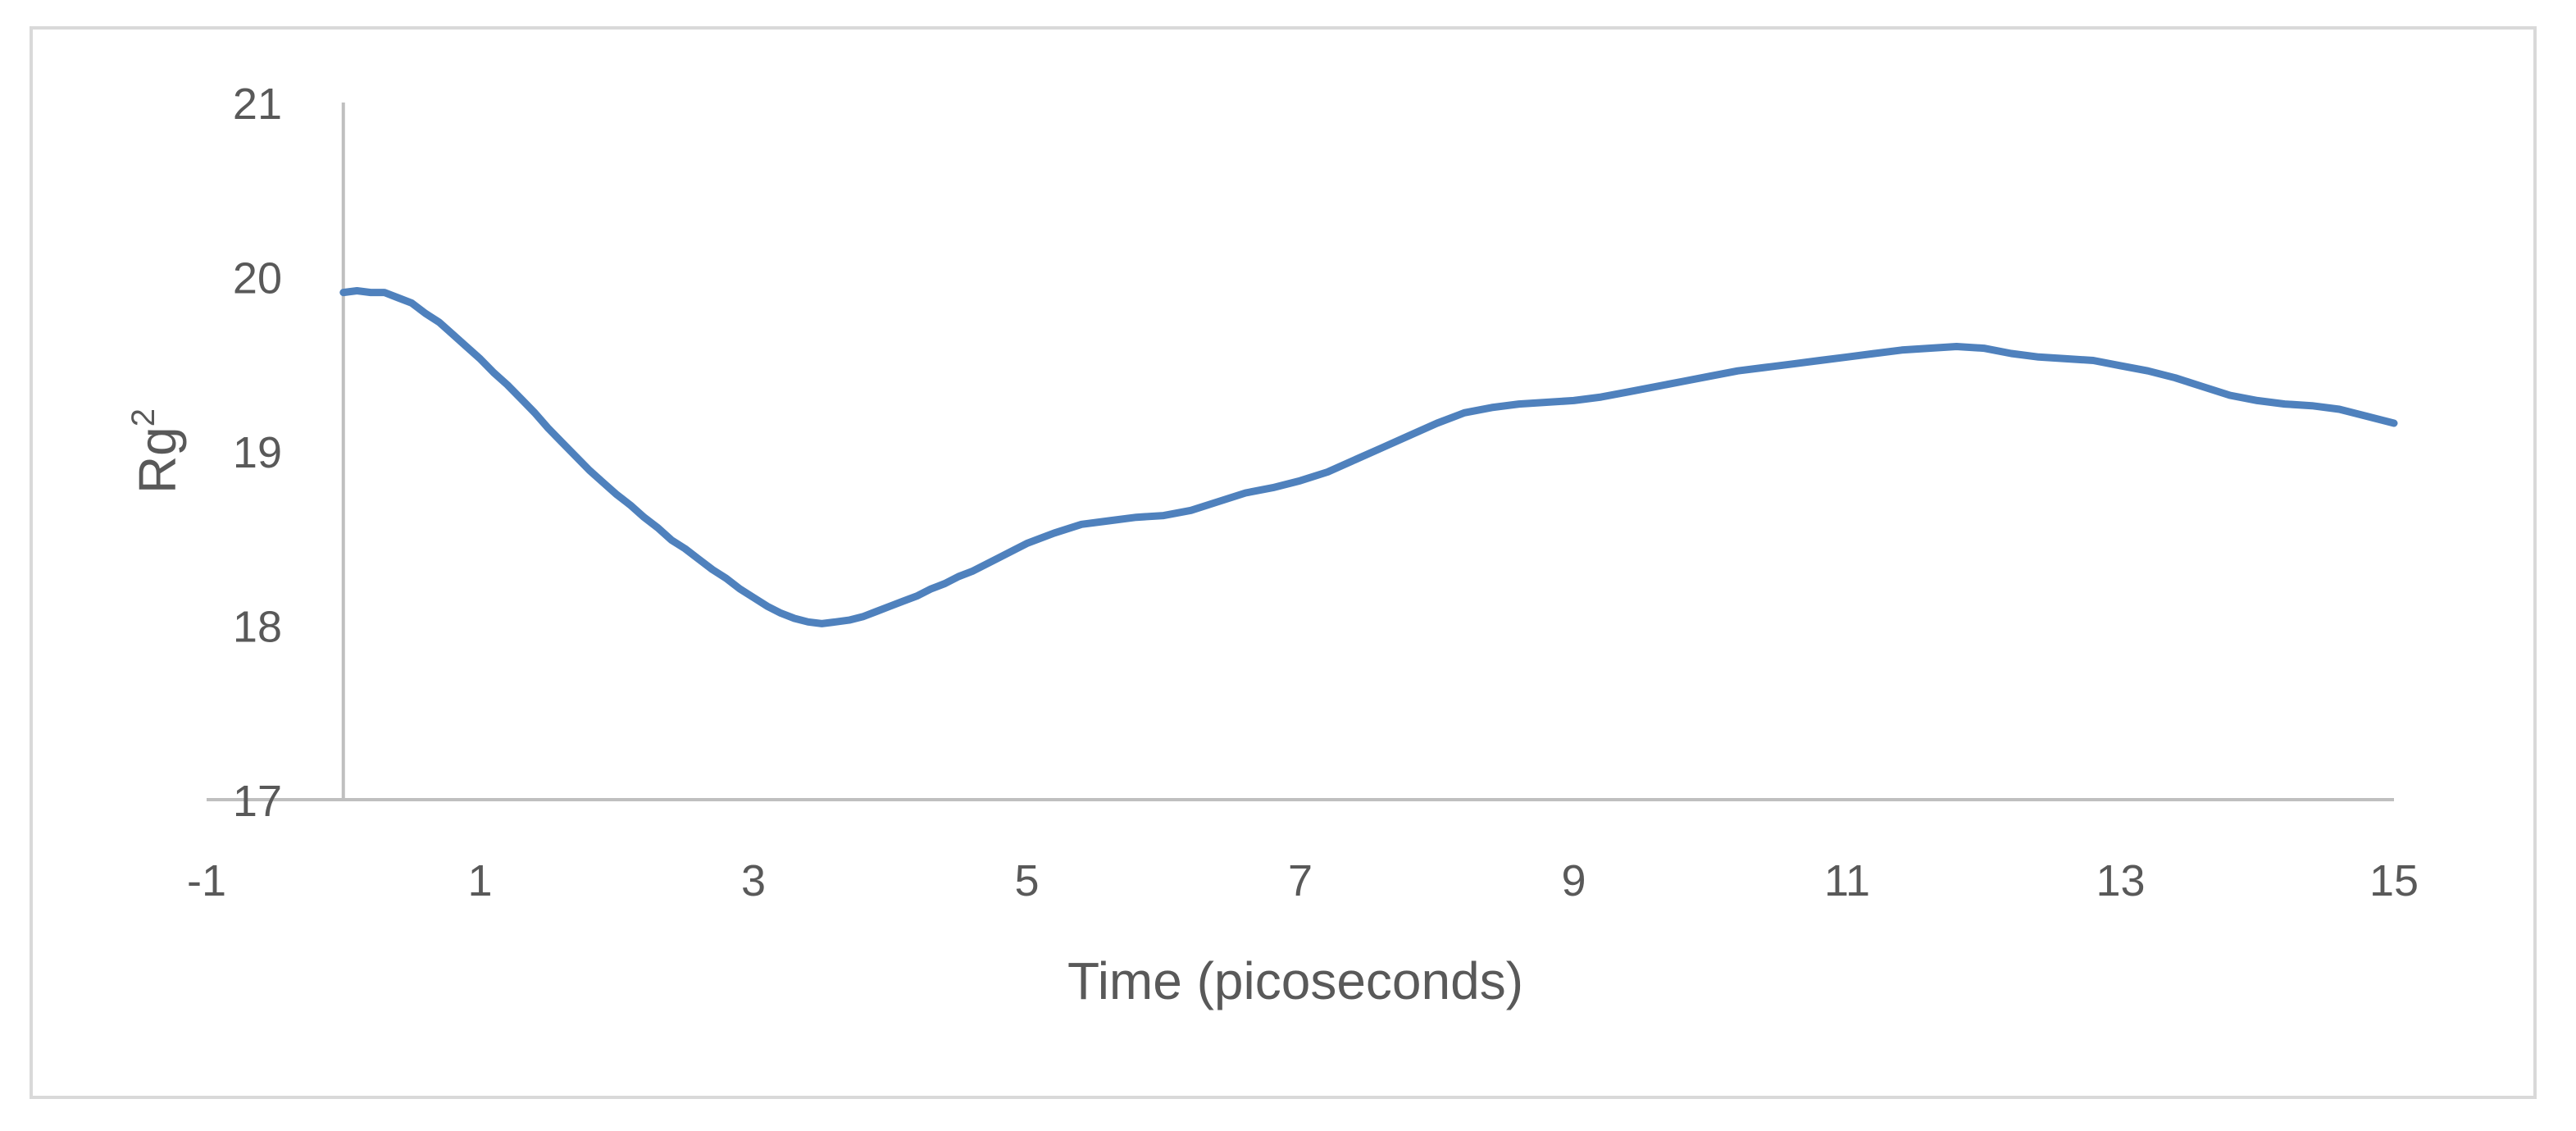  What do you see at coordinates (1300, 881) in the screenshot?
I see `x-tick-label: 7` at bounding box center [1300, 881].